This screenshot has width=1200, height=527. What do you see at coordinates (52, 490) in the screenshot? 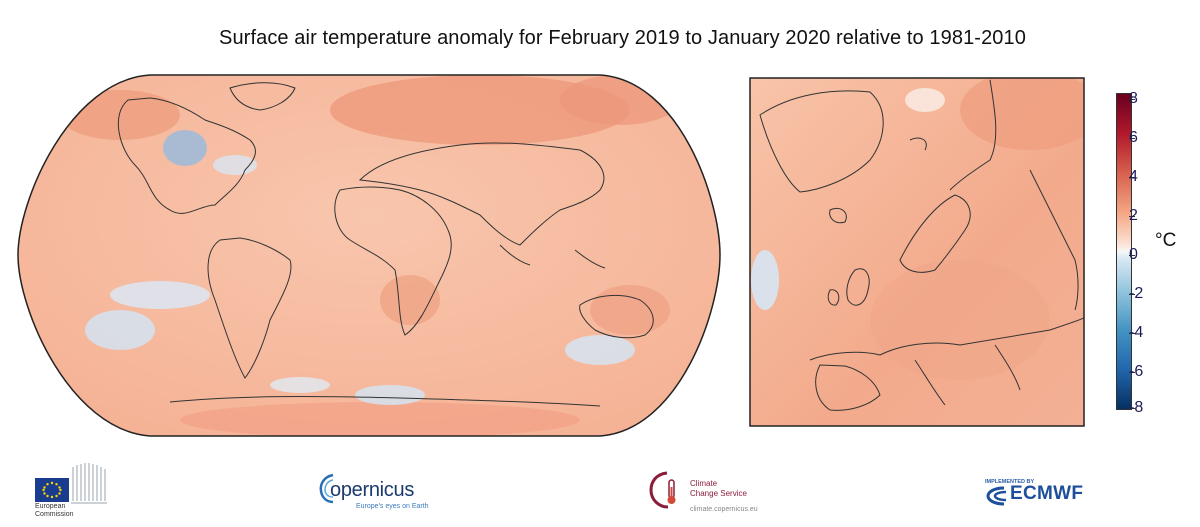
I see `eu-stars-icon` at bounding box center [52, 490].